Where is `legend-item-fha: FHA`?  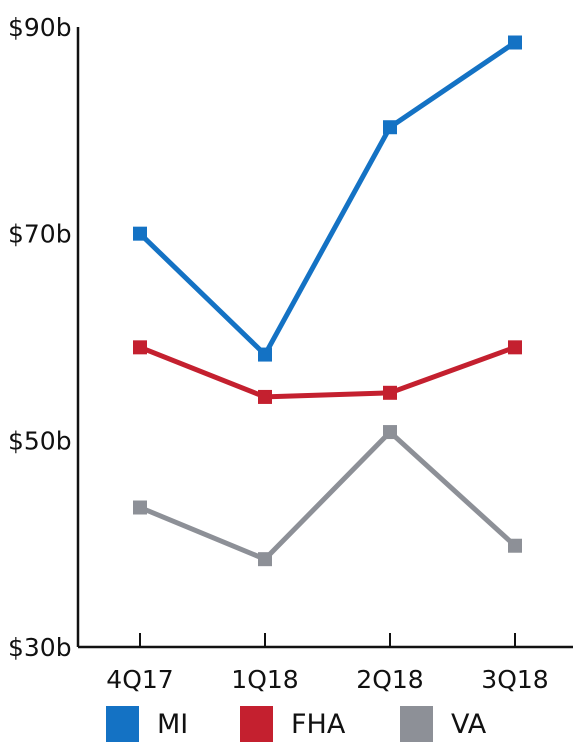
legend-item-fha: FHA is located at coordinates (292, 724).